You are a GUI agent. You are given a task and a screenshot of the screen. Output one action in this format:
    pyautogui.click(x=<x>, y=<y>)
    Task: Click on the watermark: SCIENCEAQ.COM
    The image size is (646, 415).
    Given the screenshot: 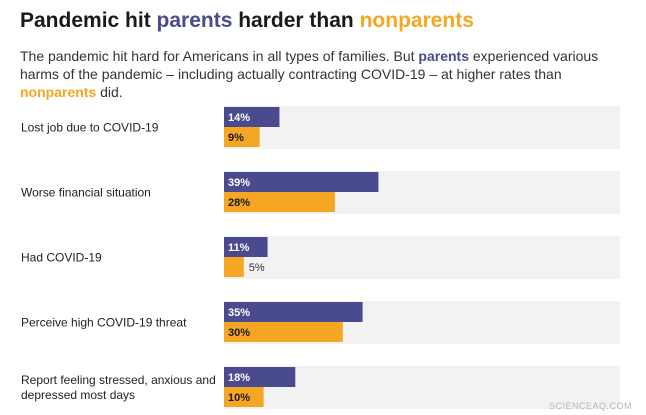 What is the action you would take?
    pyautogui.click(x=590, y=406)
    